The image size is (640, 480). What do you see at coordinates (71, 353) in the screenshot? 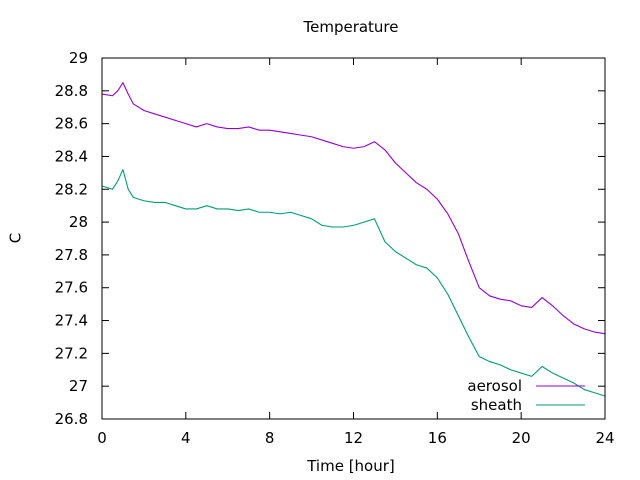
I see `y-tick-label: 27.2` at bounding box center [71, 353].